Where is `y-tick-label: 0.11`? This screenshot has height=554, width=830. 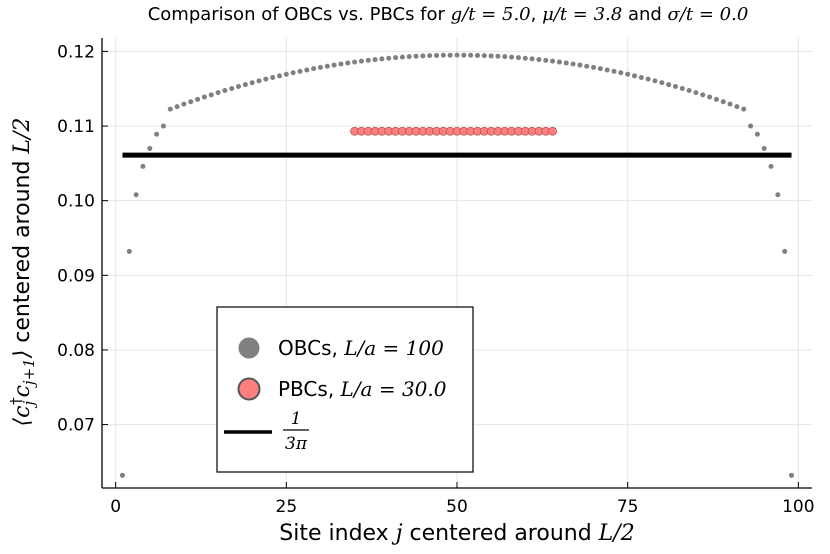
y-tick-label: 0.11 is located at coordinates (76, 127).